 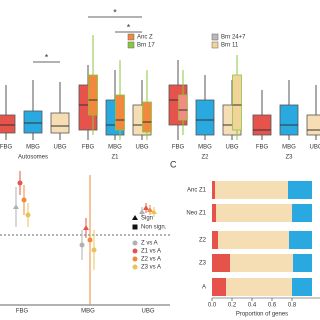 I want to click on legend-label: Z3 vs A, so click(x=151, y=268).